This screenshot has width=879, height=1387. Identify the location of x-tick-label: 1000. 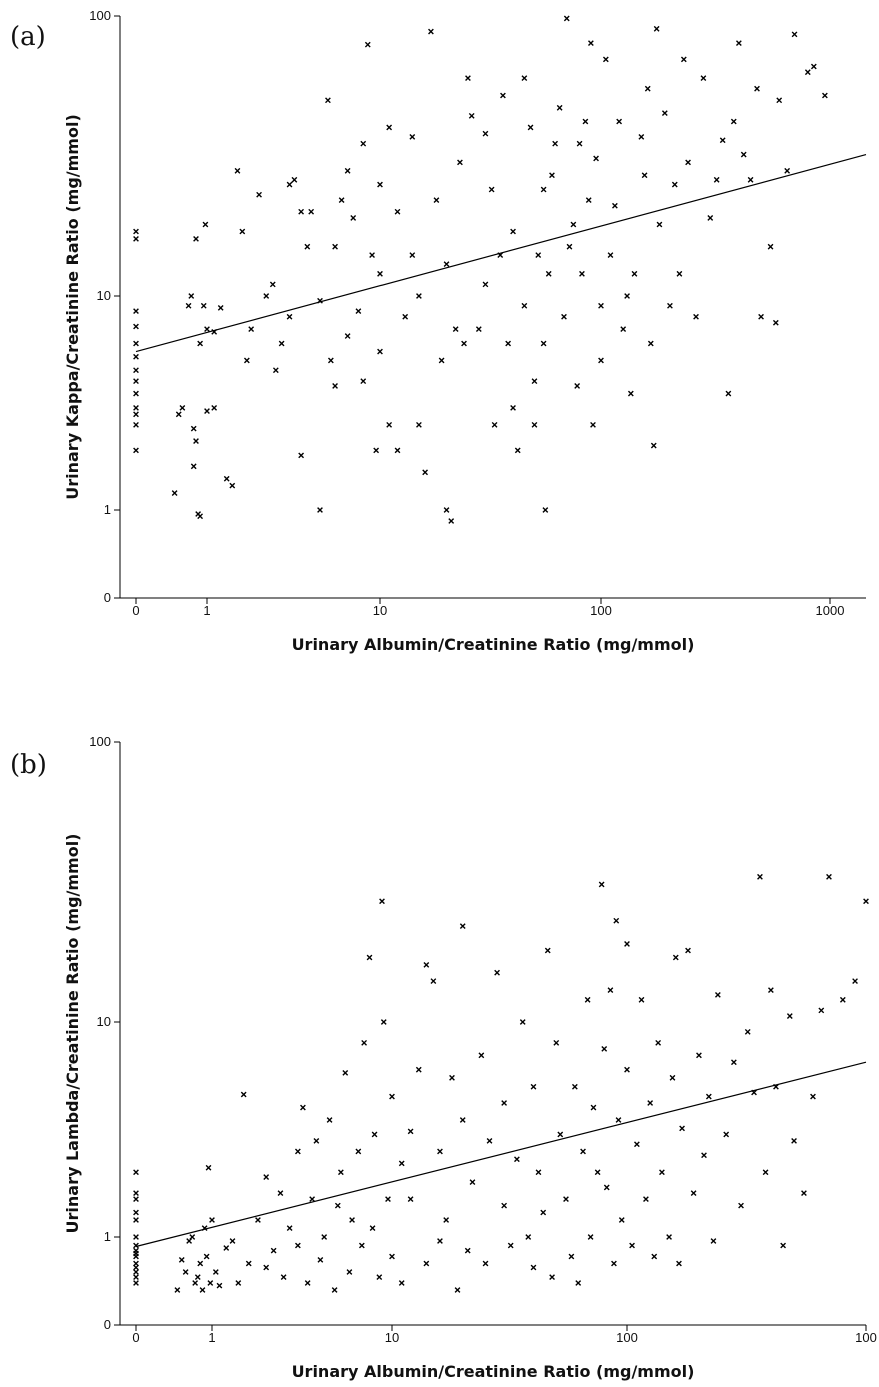
(830, 610).